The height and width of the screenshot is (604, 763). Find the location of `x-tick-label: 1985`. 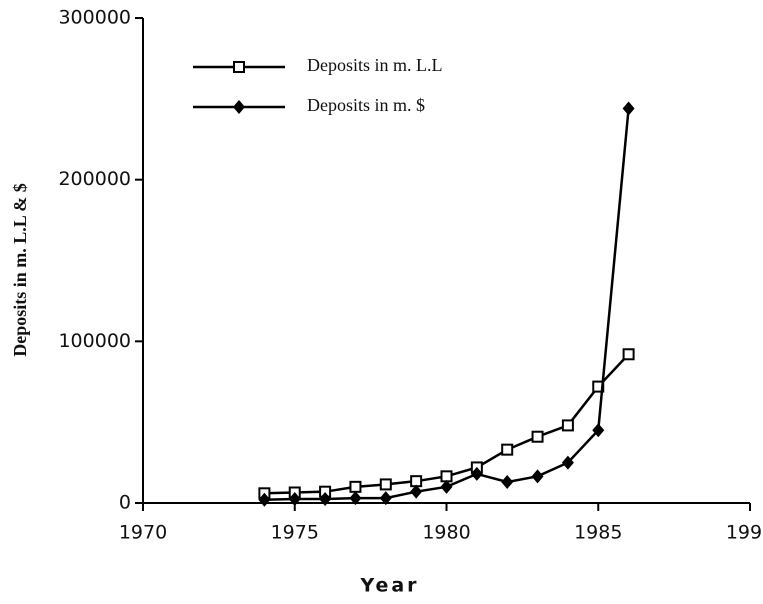

x-tick-label: 1985 is located at coordinates (598, 533).